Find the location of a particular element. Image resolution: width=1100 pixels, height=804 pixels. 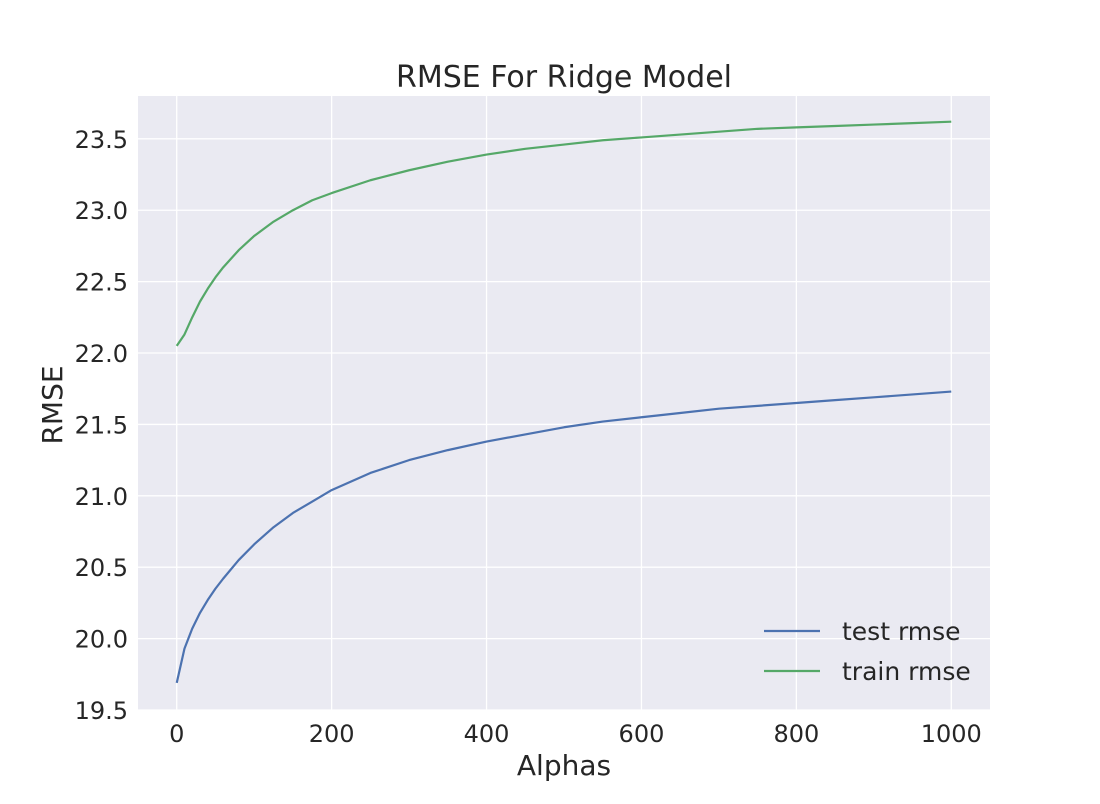

y-tick-label: 20.5 is located at coordinates (101, 568).